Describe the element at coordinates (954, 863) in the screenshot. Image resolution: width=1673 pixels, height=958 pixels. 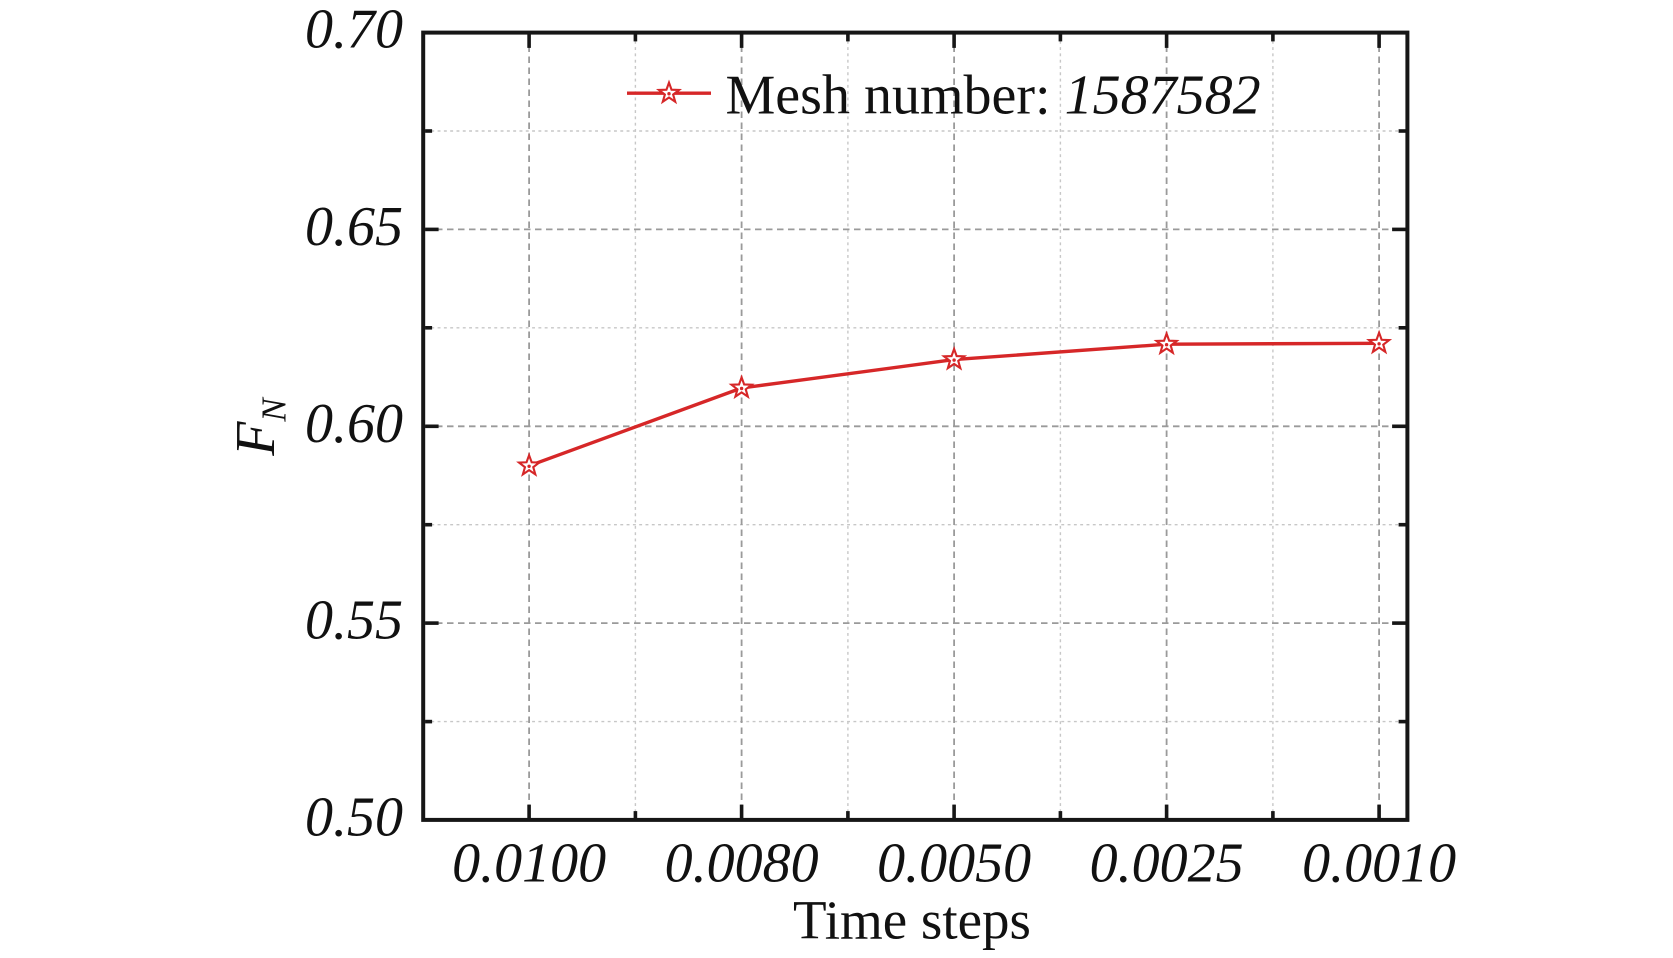
I see `svg-text: 0.0050` at that location.